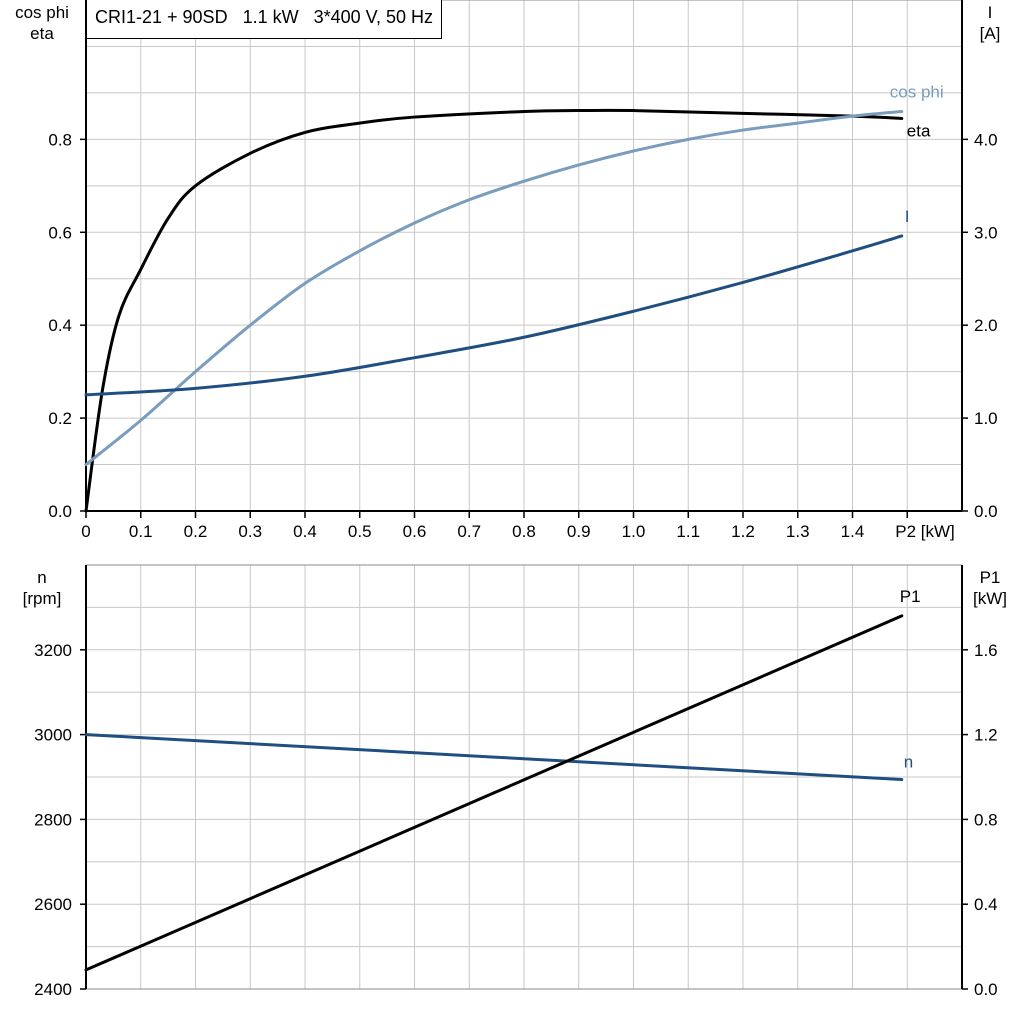  What do you see at coordinates (360, 531) in the screenshot?
I see `x-tick-label: 0.5` at bounding box center [360, 531].